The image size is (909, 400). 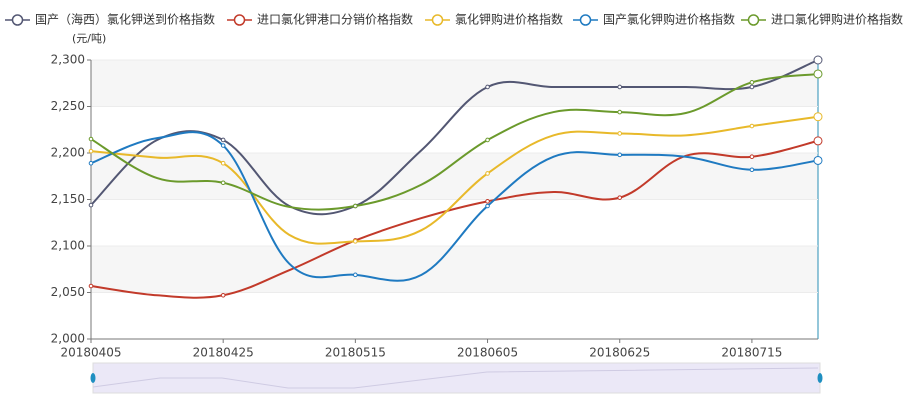 I want to click on legend-label: 国产（海西）氯化钾送到价格指数, so click(x=125, y=19).